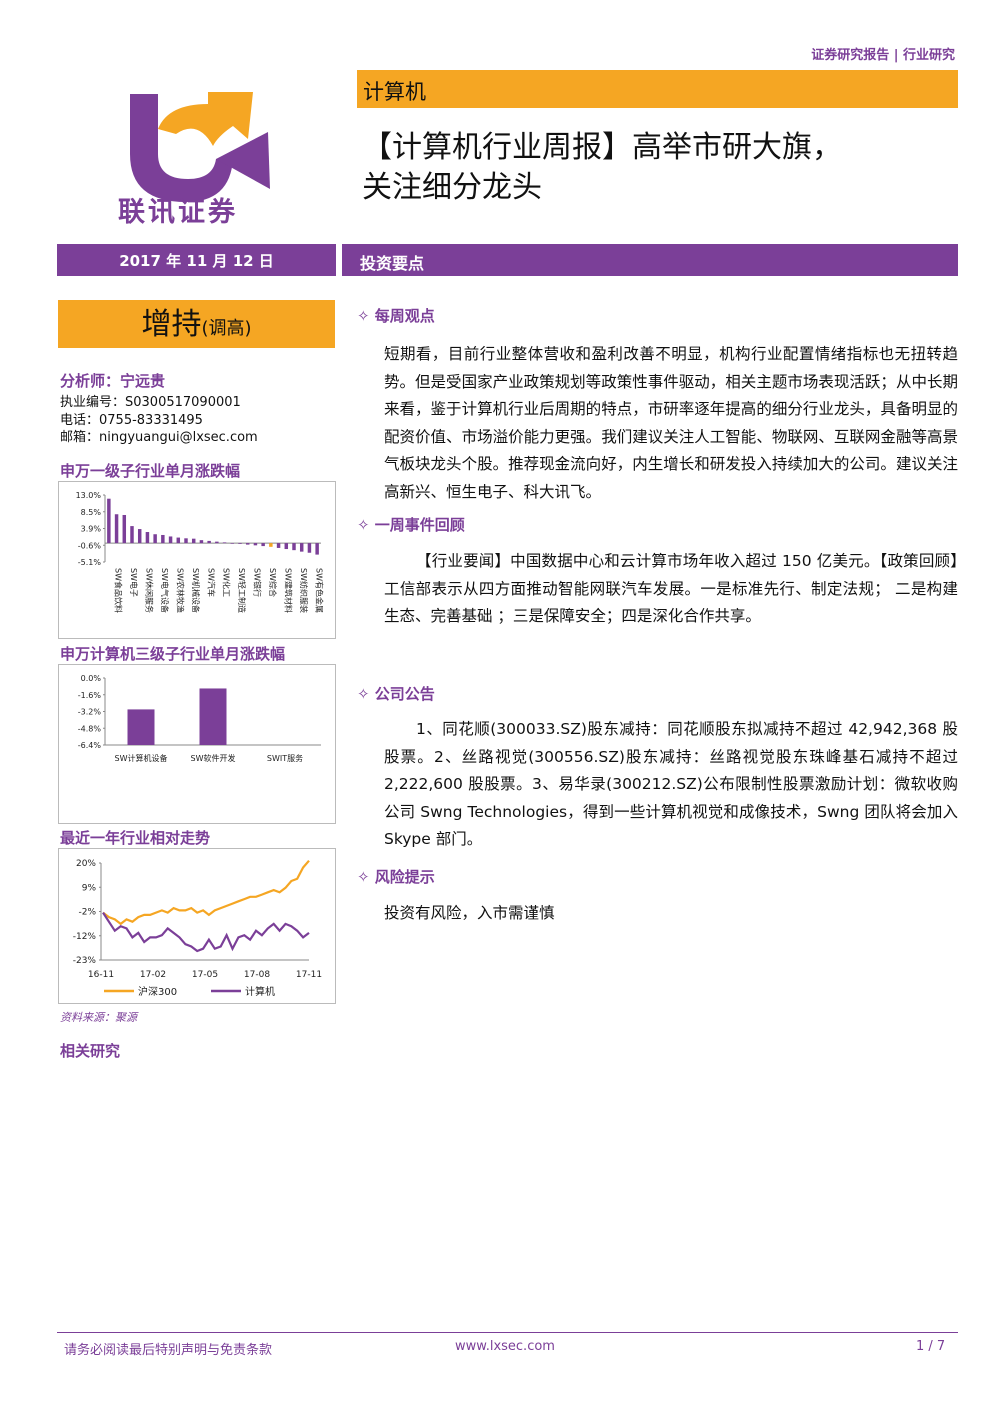 The width and height of the screenshot is (993, 1404). What do you see at coordinates (662, 168) in the screenshot?
I see `report-title: 【计算机行业周报】高举市研大旗， 关注细分龙头` at bounding box center [662, 168].